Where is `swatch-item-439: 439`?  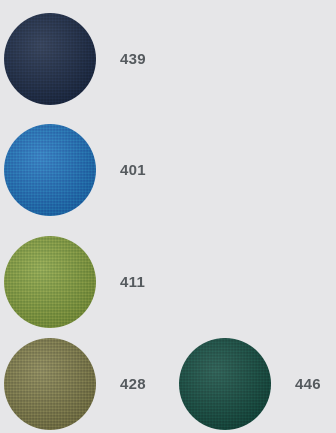 swatch-item-439: 439 is located at coordinates (75, 59).